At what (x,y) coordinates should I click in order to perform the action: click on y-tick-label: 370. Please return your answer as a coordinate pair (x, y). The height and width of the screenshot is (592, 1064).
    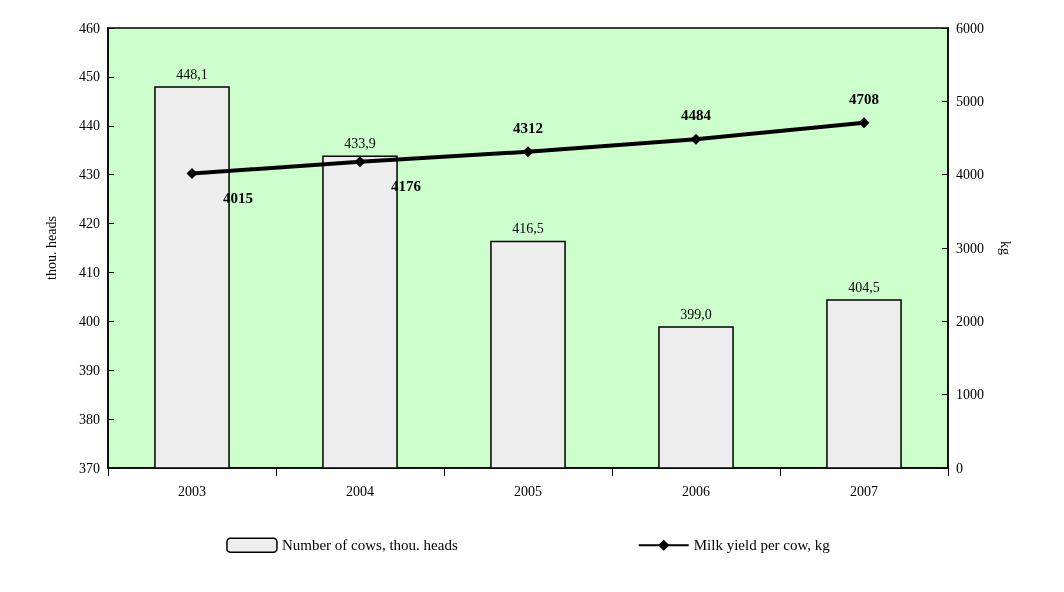
    Looking at the image, I should click on (89, 468).